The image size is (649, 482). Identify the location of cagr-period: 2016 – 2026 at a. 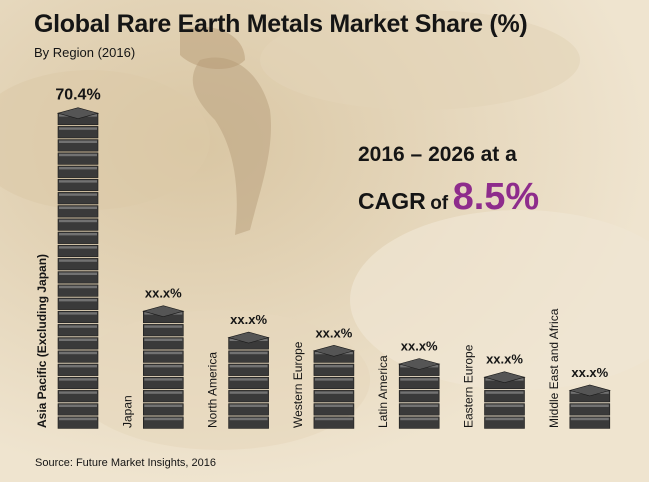
(437, 154).